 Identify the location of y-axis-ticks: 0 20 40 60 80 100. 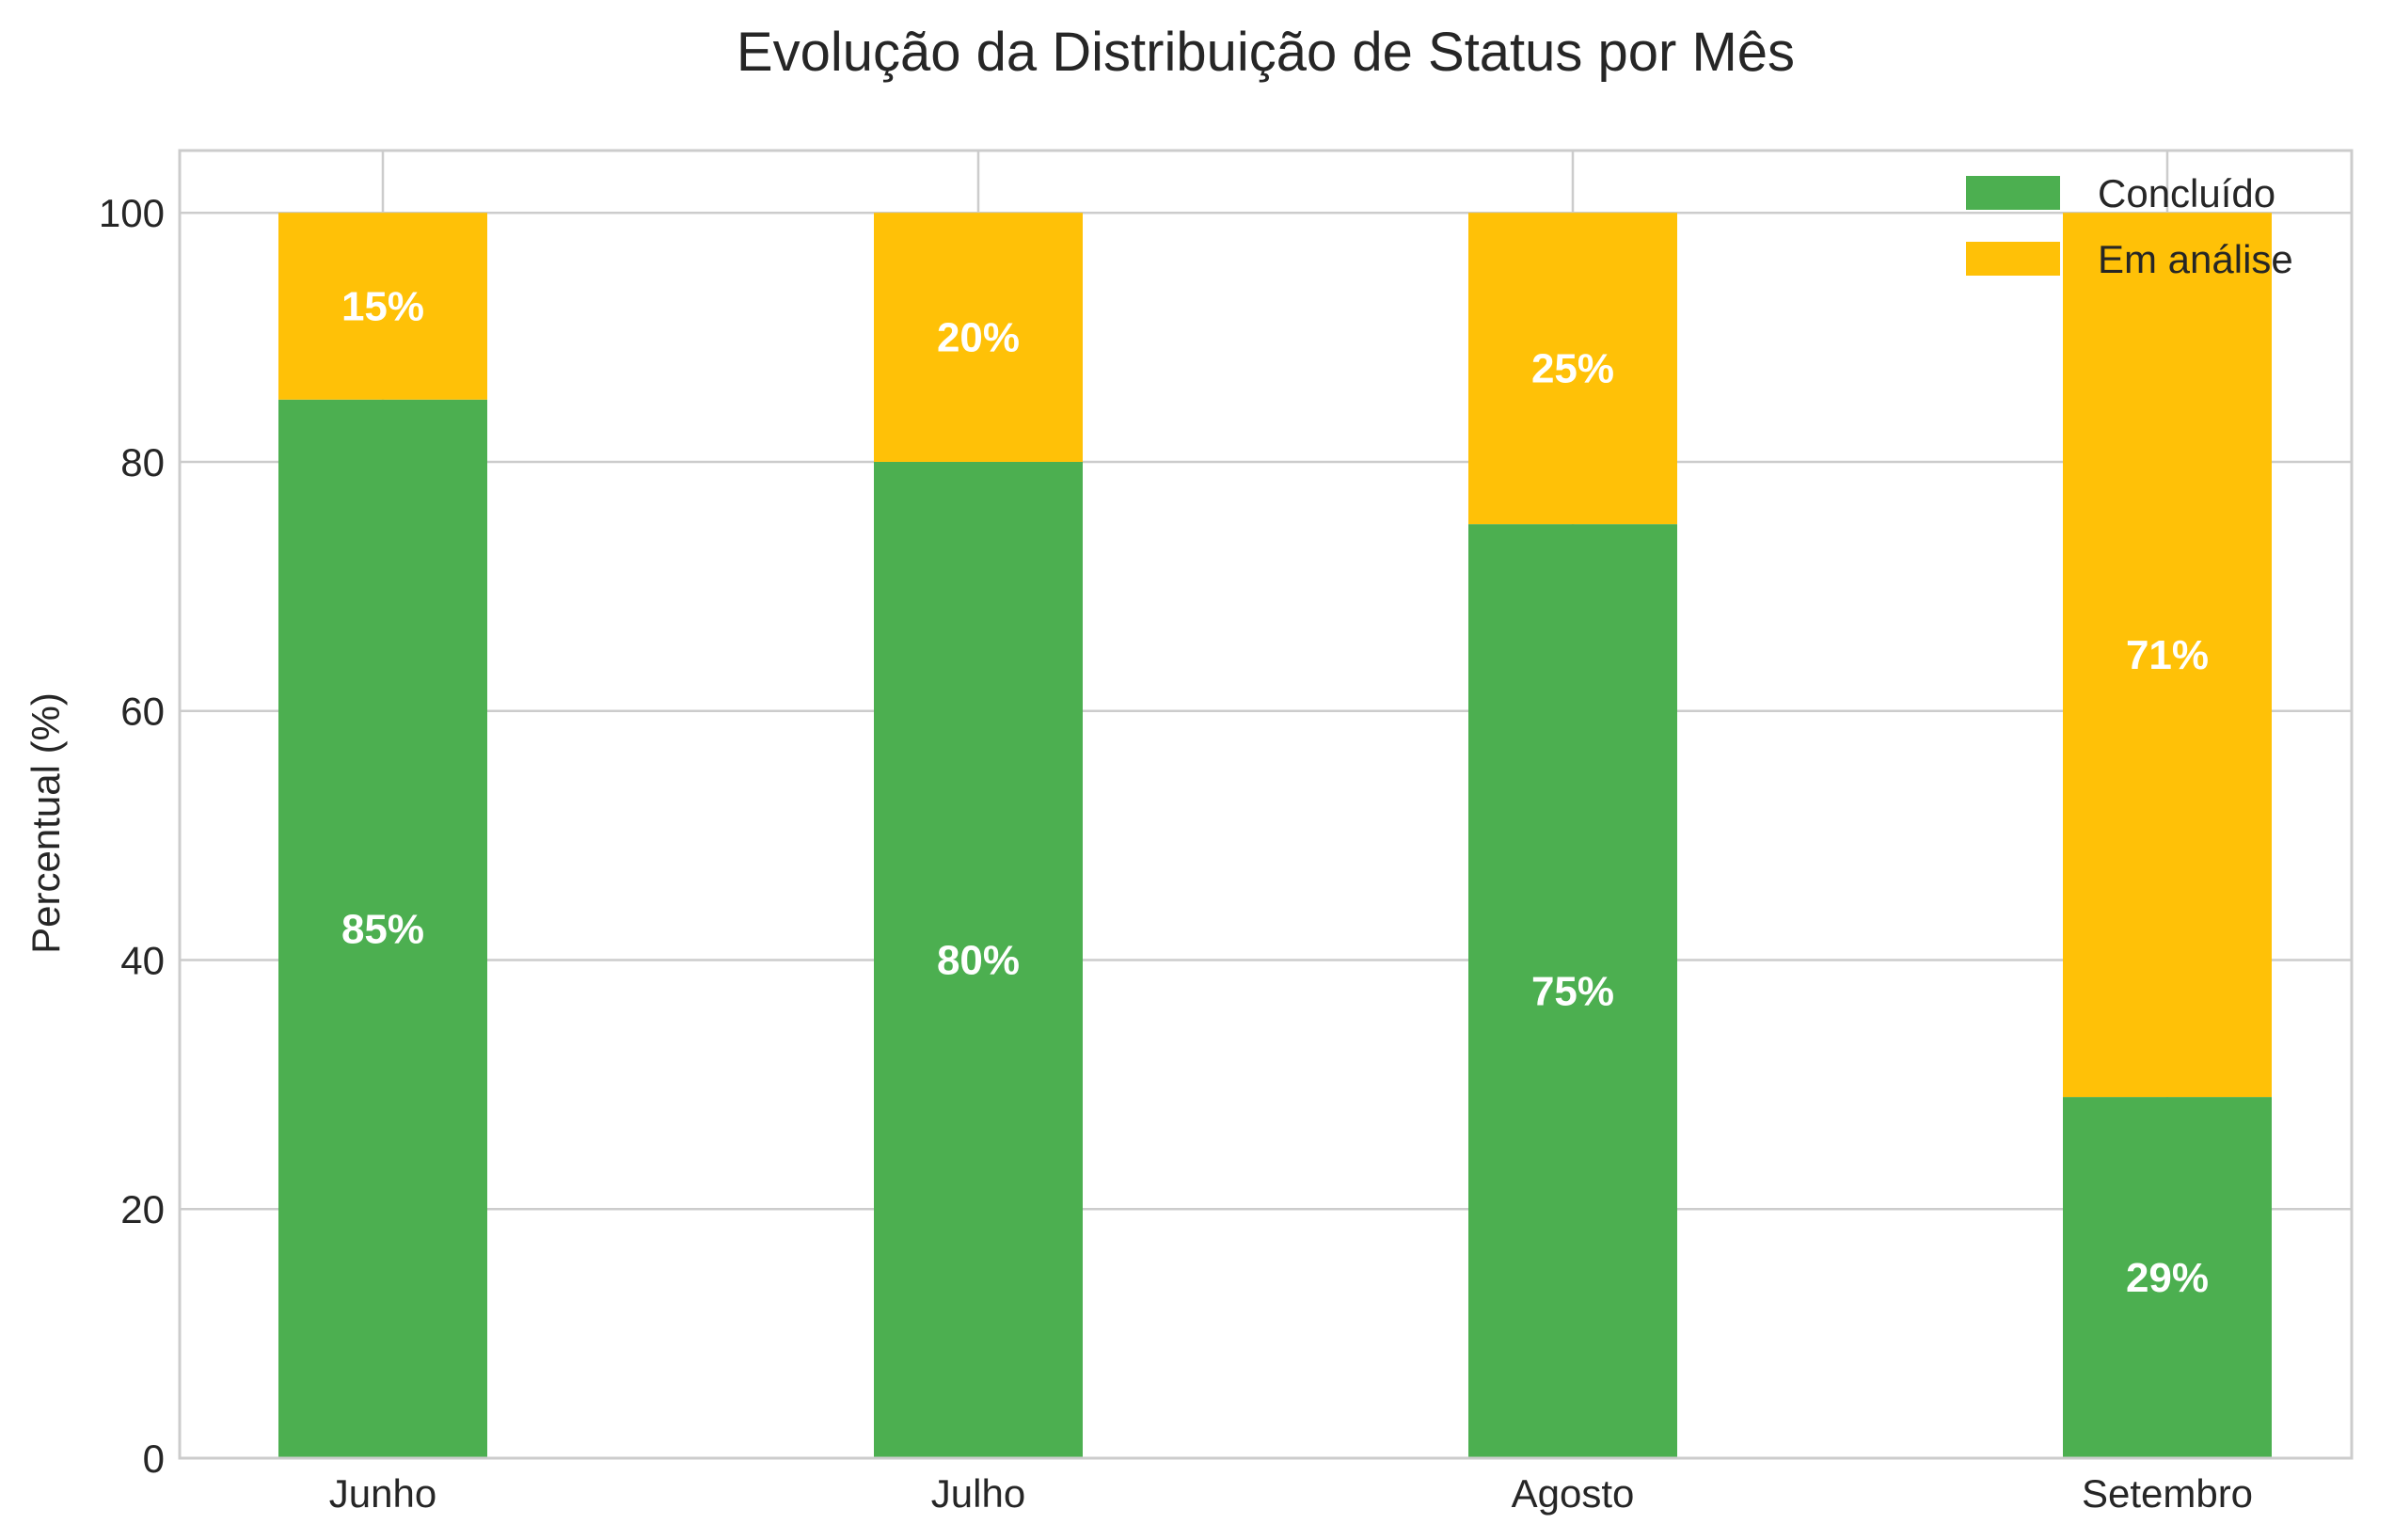
(132, 836).